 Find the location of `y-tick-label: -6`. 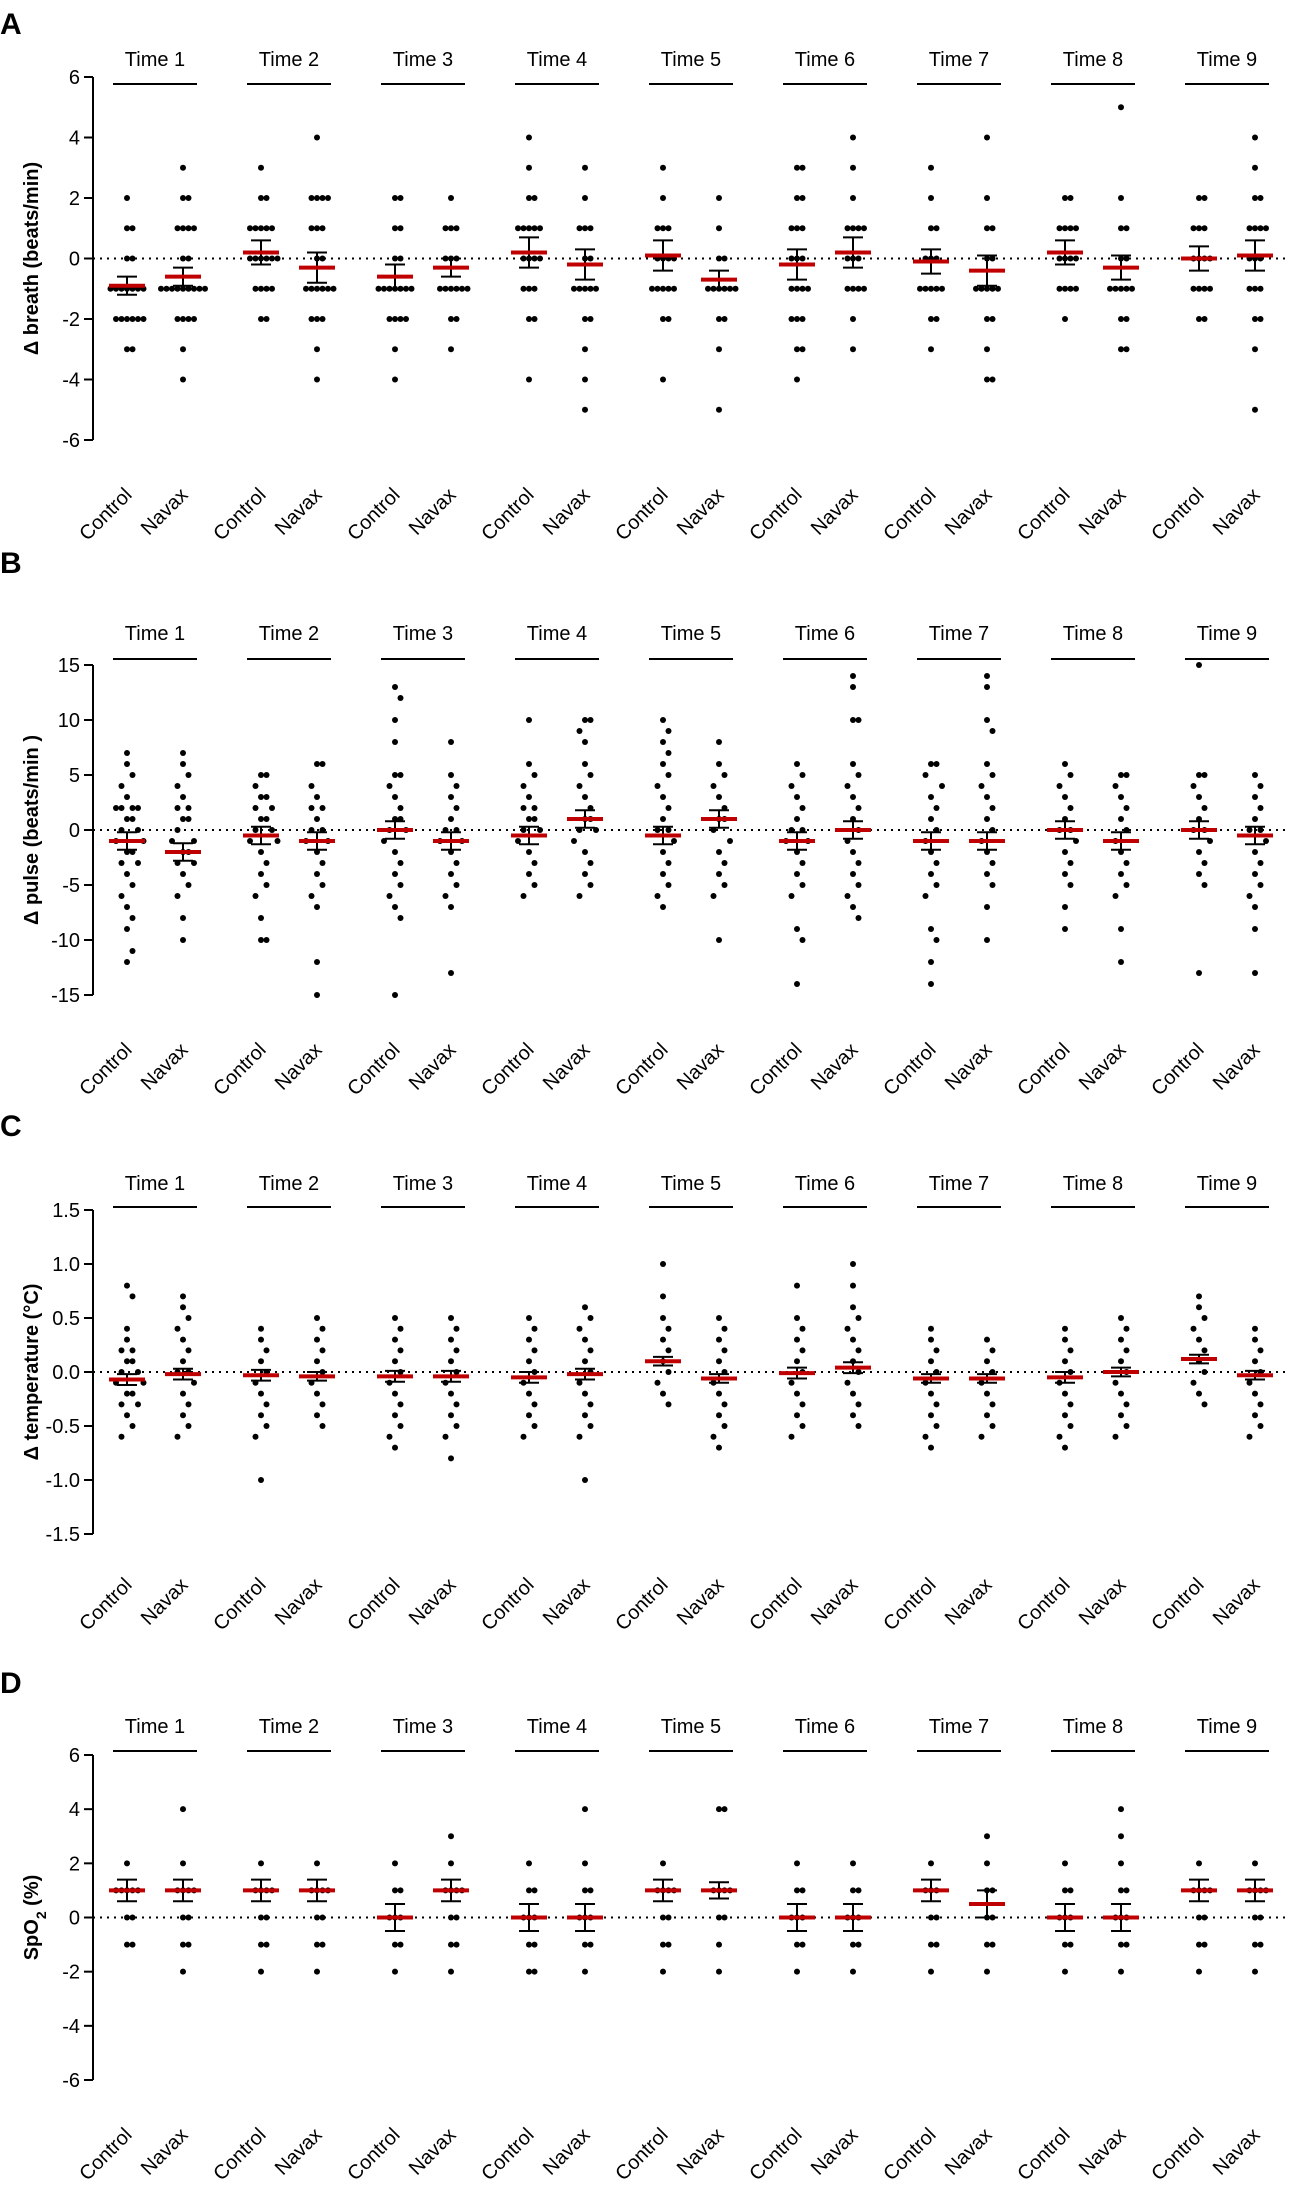

y-tick-label: -6 is located at coordinates (71, 2081).